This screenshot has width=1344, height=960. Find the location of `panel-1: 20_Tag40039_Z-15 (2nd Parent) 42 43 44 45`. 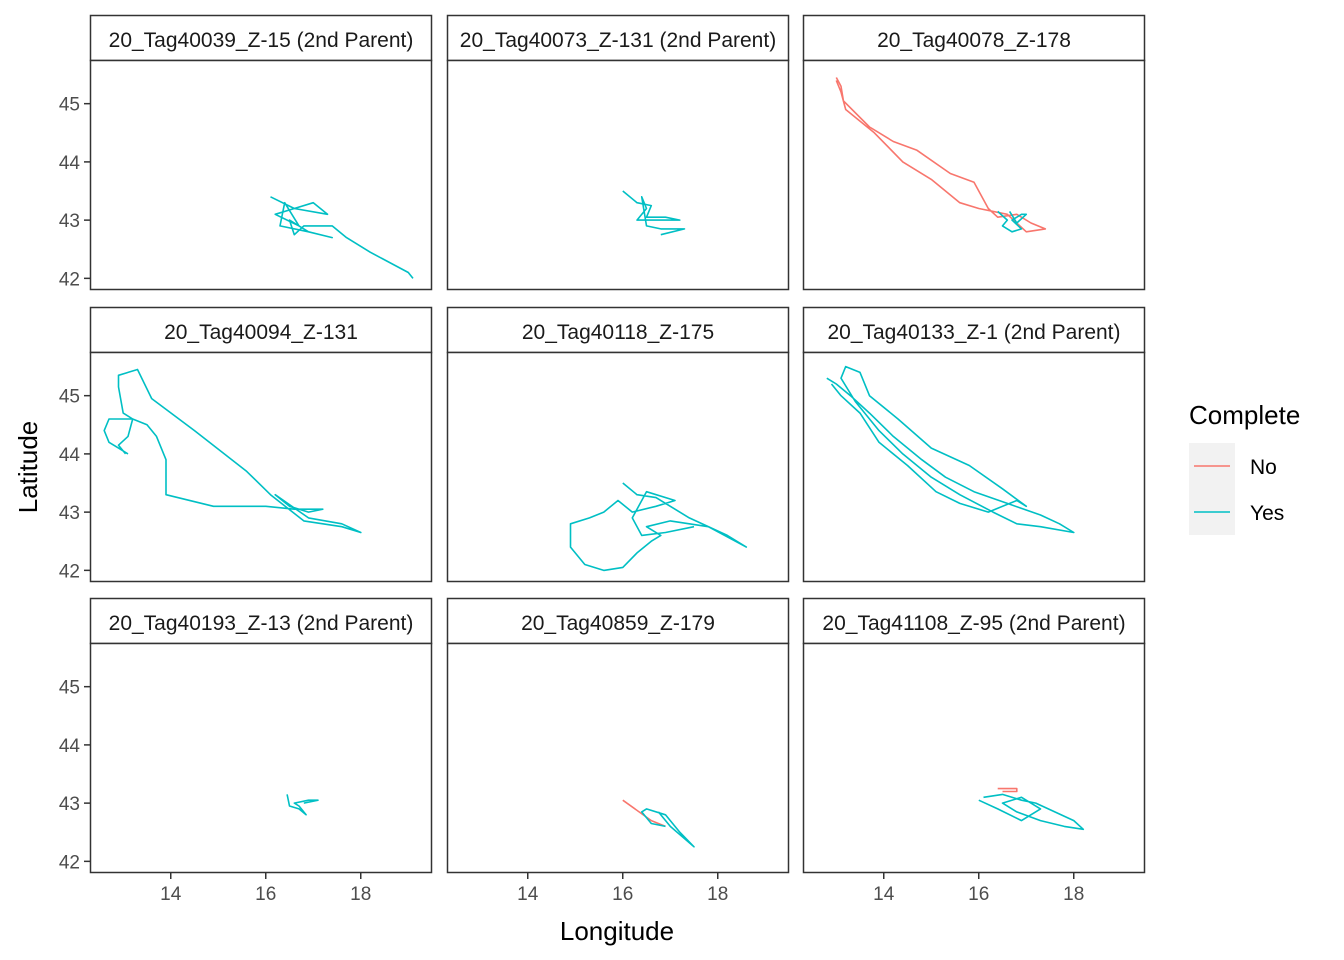

panel-1: 20_Tag40039_Z-15 (2nd Parent) 42 43 44 45 is located at coordinates (246, 152).